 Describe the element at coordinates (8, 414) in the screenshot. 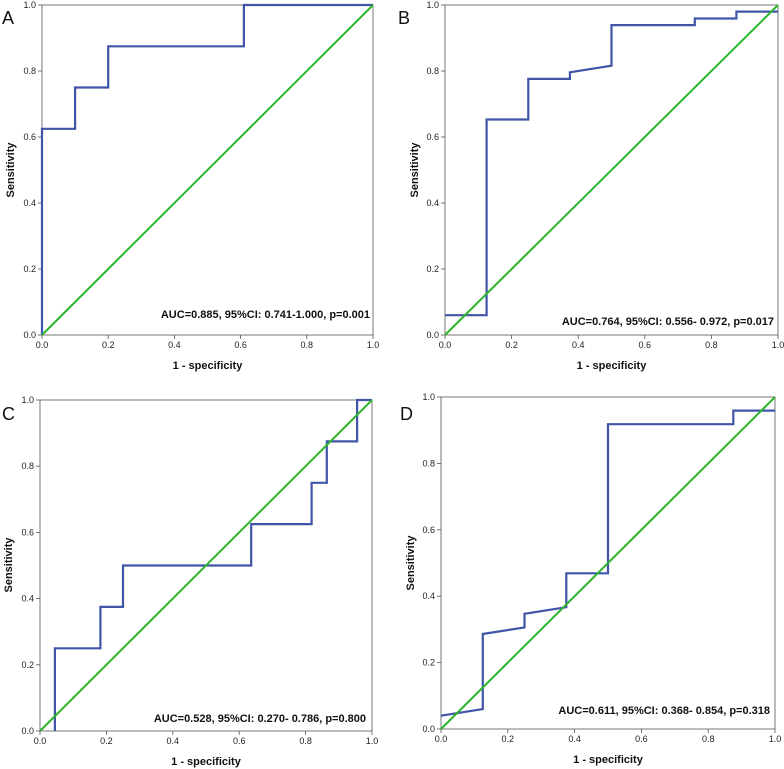

I see `panel-letter: C` at that location.